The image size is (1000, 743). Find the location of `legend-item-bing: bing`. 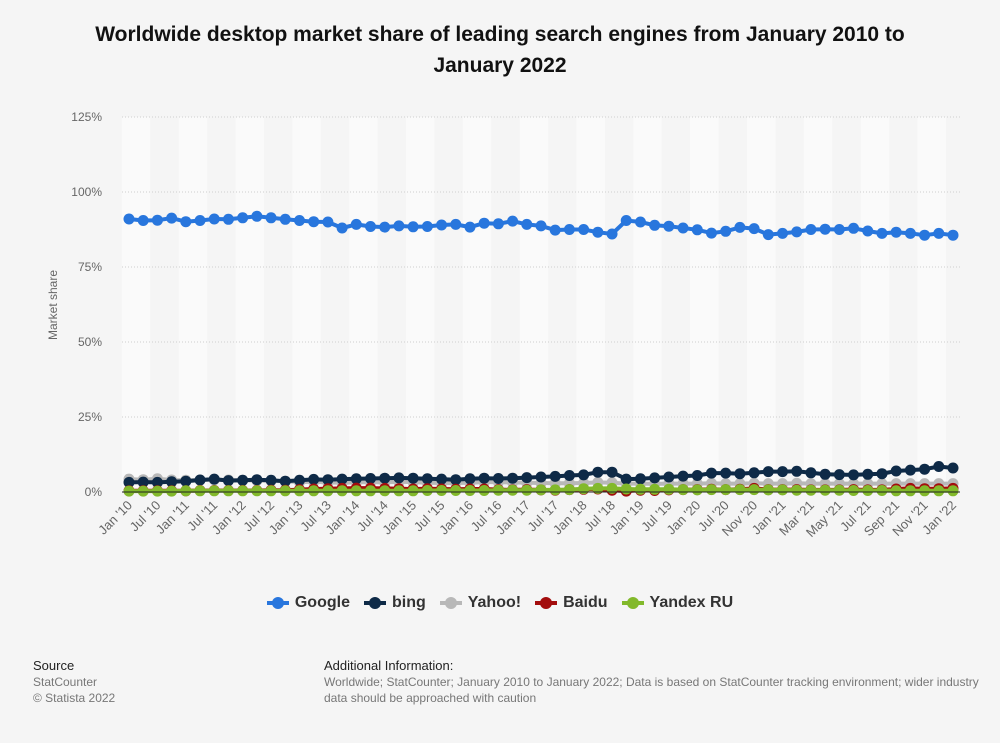

legend-item-bing: bing is located at coordinates (394, 603).